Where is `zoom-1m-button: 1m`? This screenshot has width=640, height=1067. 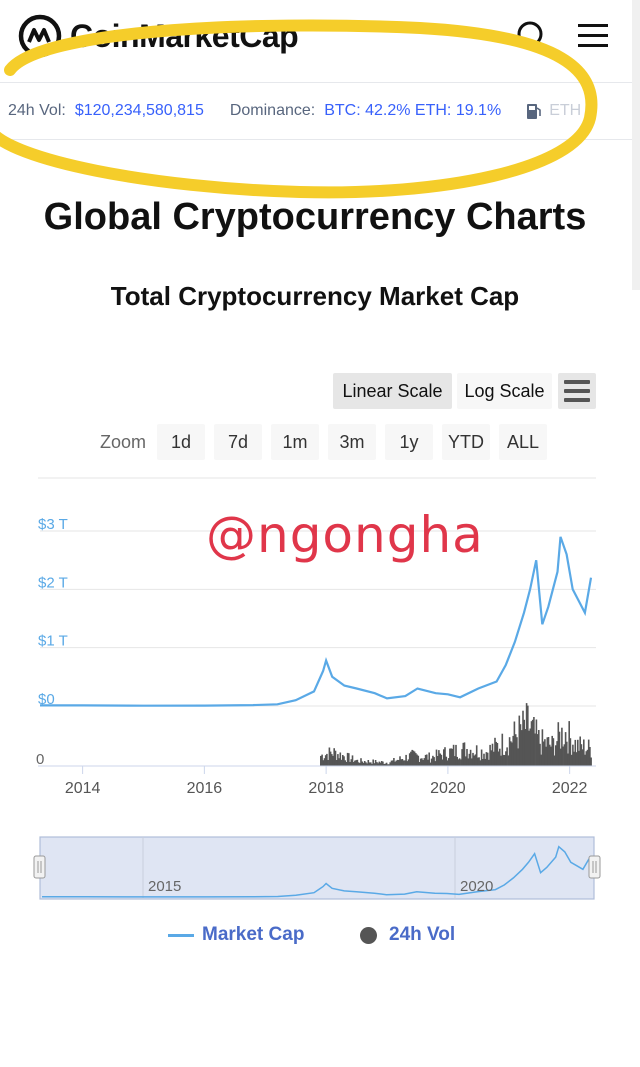 zoom-1m-button: 1m is located at coordinates (295, 442).